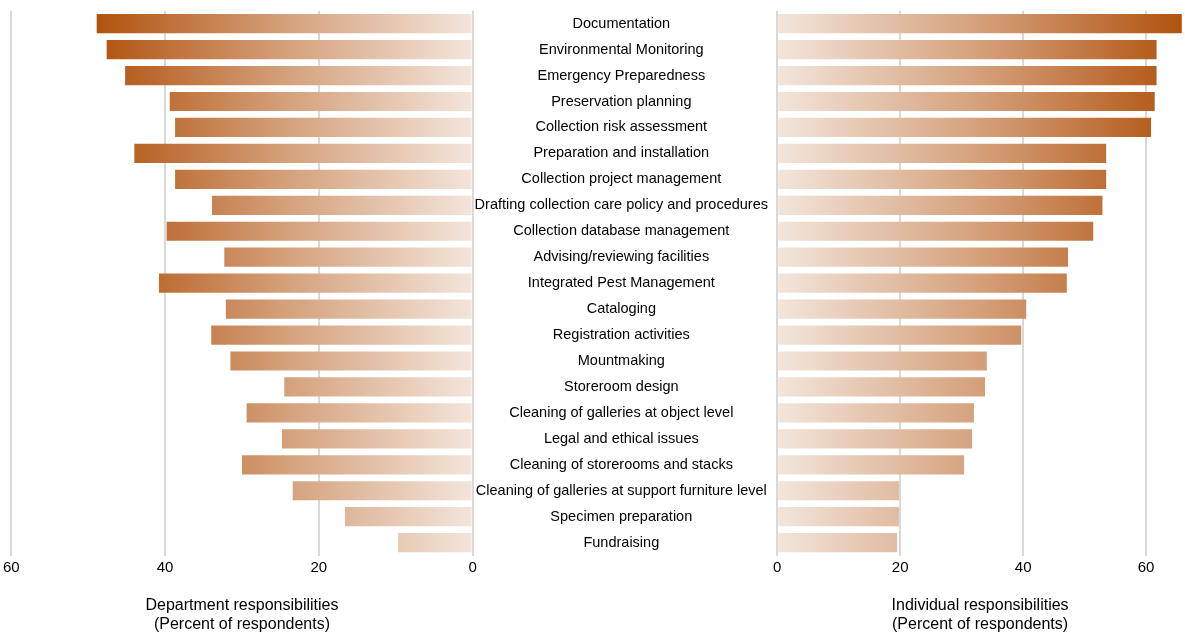 The image size is (1185, 638). Describe the element at coordinates (621, 48) in the screenshot. I see `y-tick-label: Environmental Monitoring` at that location.